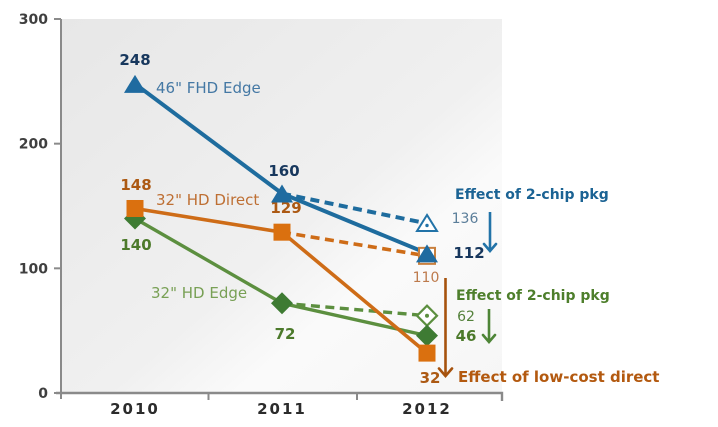 The image size is (718, 427). I want to click on effect-value-label-green: 62, so click(466, 317).